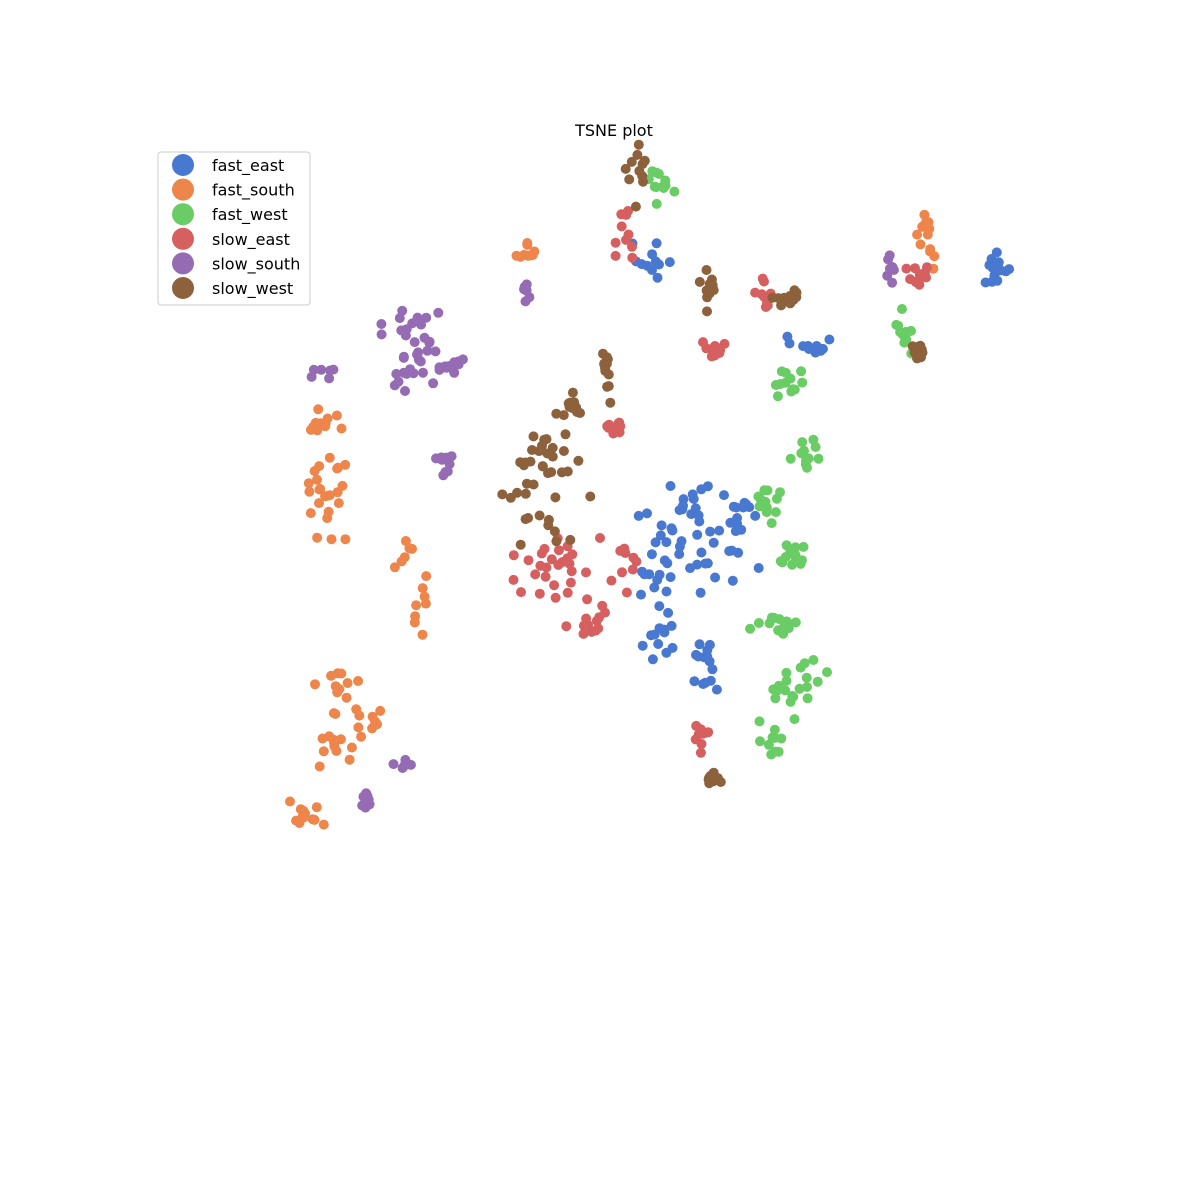  What do you see at coordinates (248, 166) in the screenshot?
I see `legend-label: fast_east` at bounding box center [248, 166].